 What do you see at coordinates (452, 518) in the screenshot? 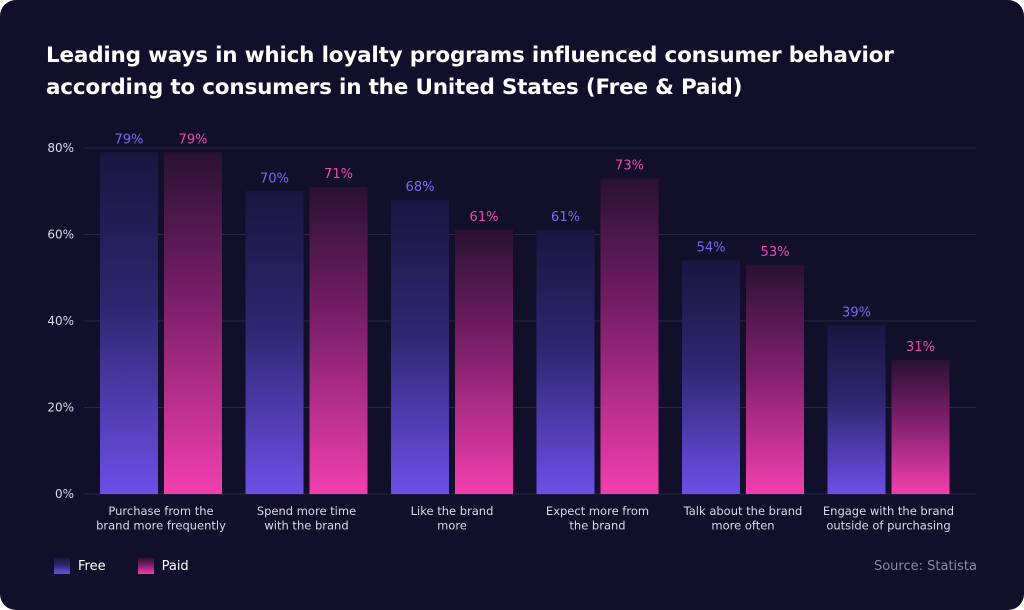
I see `x-tick-label: Like the brand more` at bounding box center [452, 518].